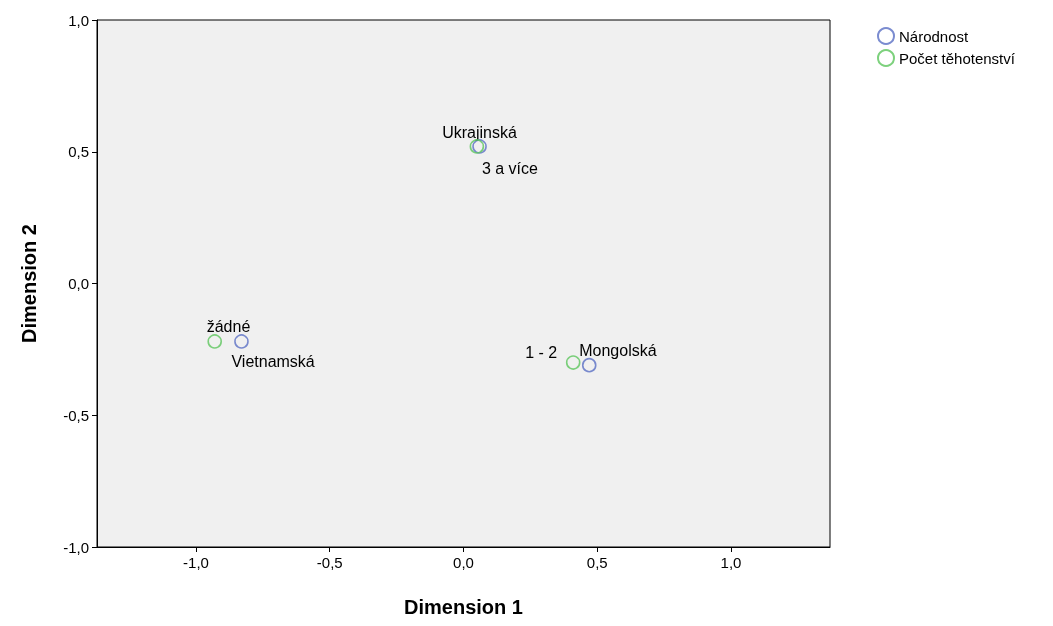 The width and height of the screenshot is (1053, 626). Describe the element at coordinates (76, 547) in the screenshot. I see `y-tick-label: -1,0` at that location.